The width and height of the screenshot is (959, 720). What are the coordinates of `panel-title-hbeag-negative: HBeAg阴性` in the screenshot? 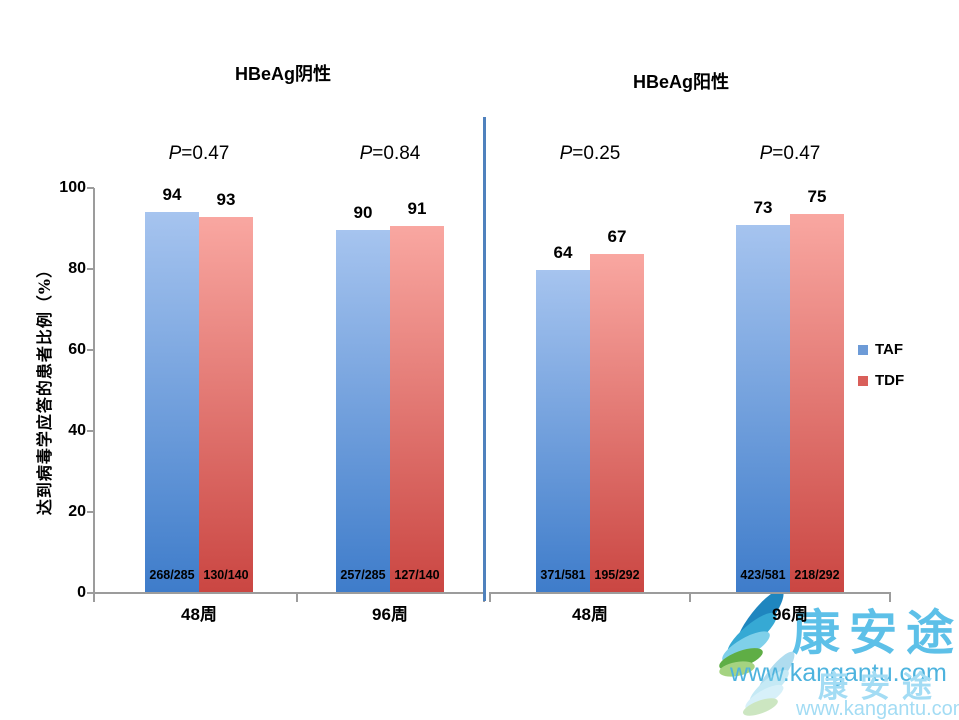 It's located at (283, 74).